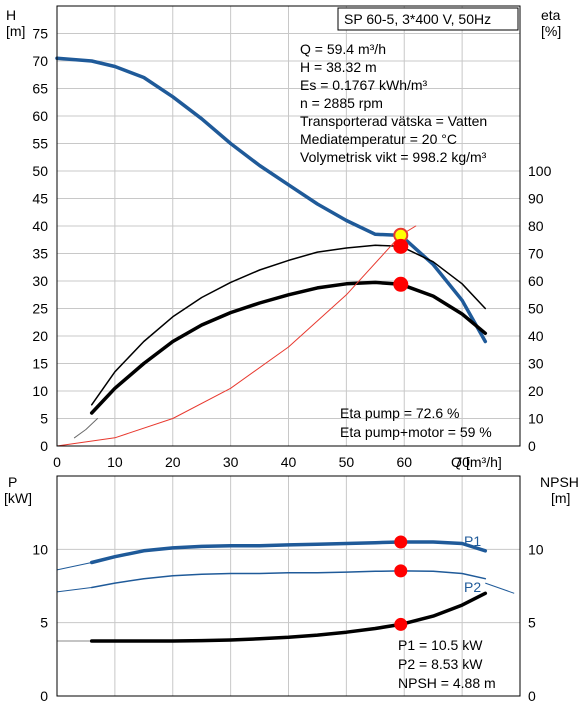 The width and height of the screenshot is (585, 709). I want to click on npsh-tick-label: 5, so click(532, 623).